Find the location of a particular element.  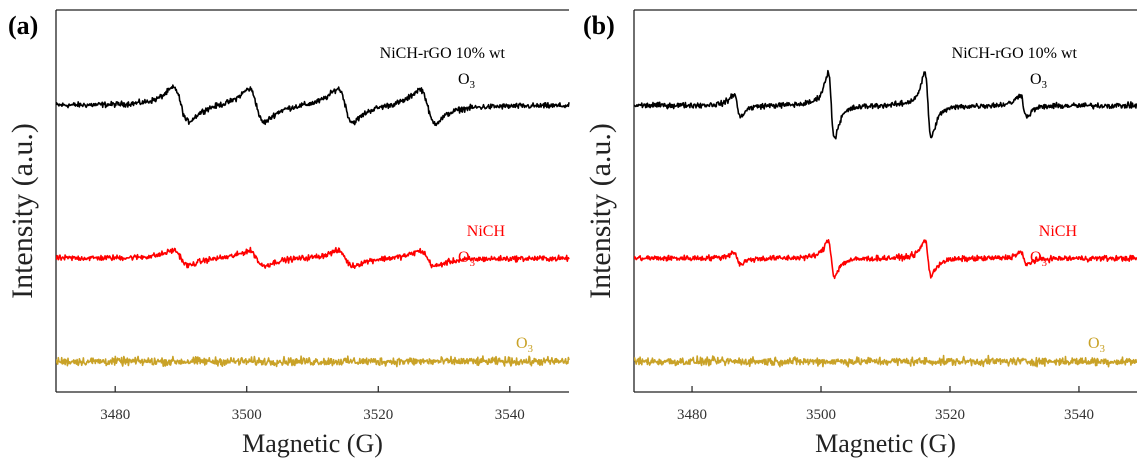

panel-letter: (a) is located at coordinates (23, 25).